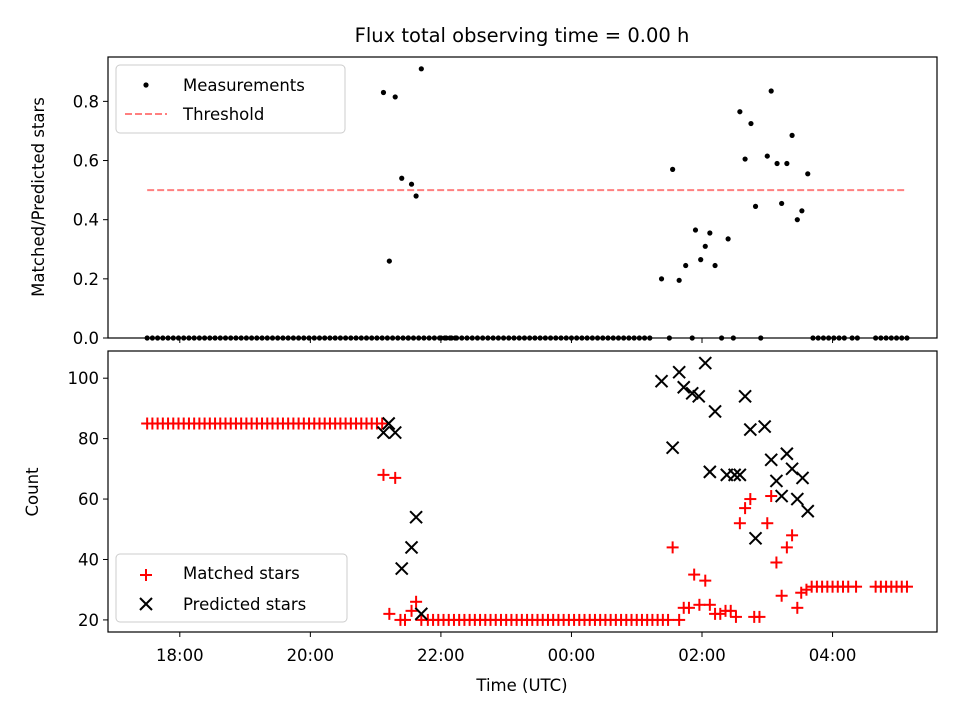 This screenshot has width=960, height=720. I want to click on bottom-y-ticks: 20 40 60 80 100, so click(88, 499).